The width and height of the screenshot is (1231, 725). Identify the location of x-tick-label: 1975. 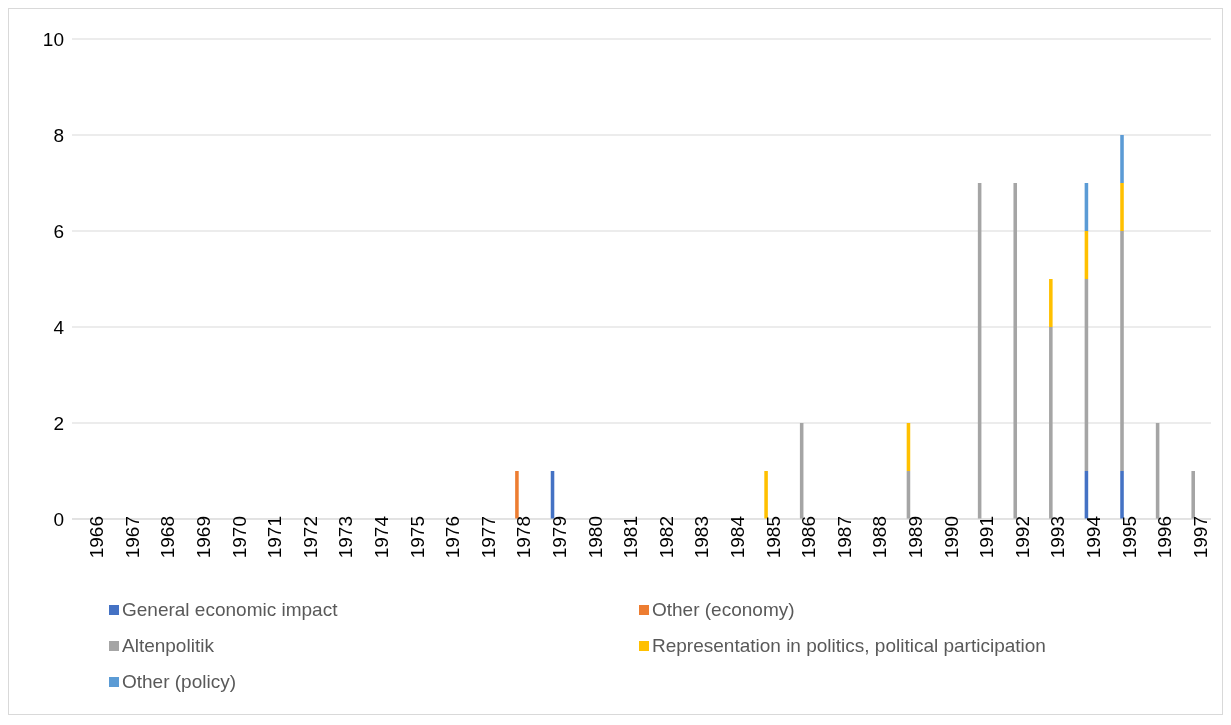
(417, 537).